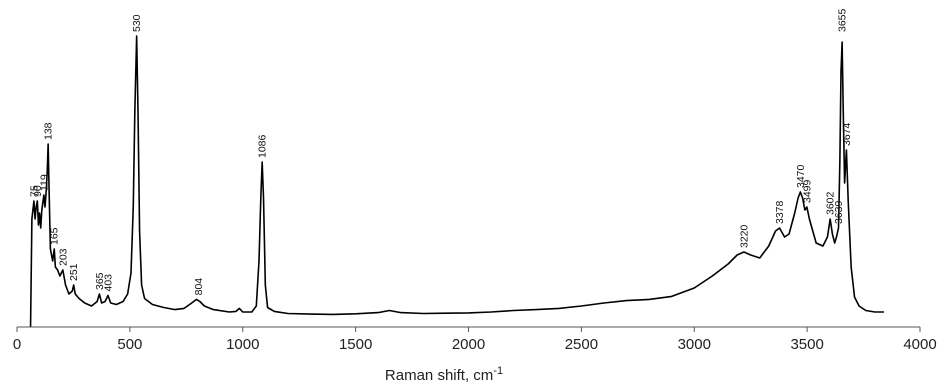  Describe the element at coordinates (744, 236) in the screenshot. I see `peak-label: 3220` at that location.